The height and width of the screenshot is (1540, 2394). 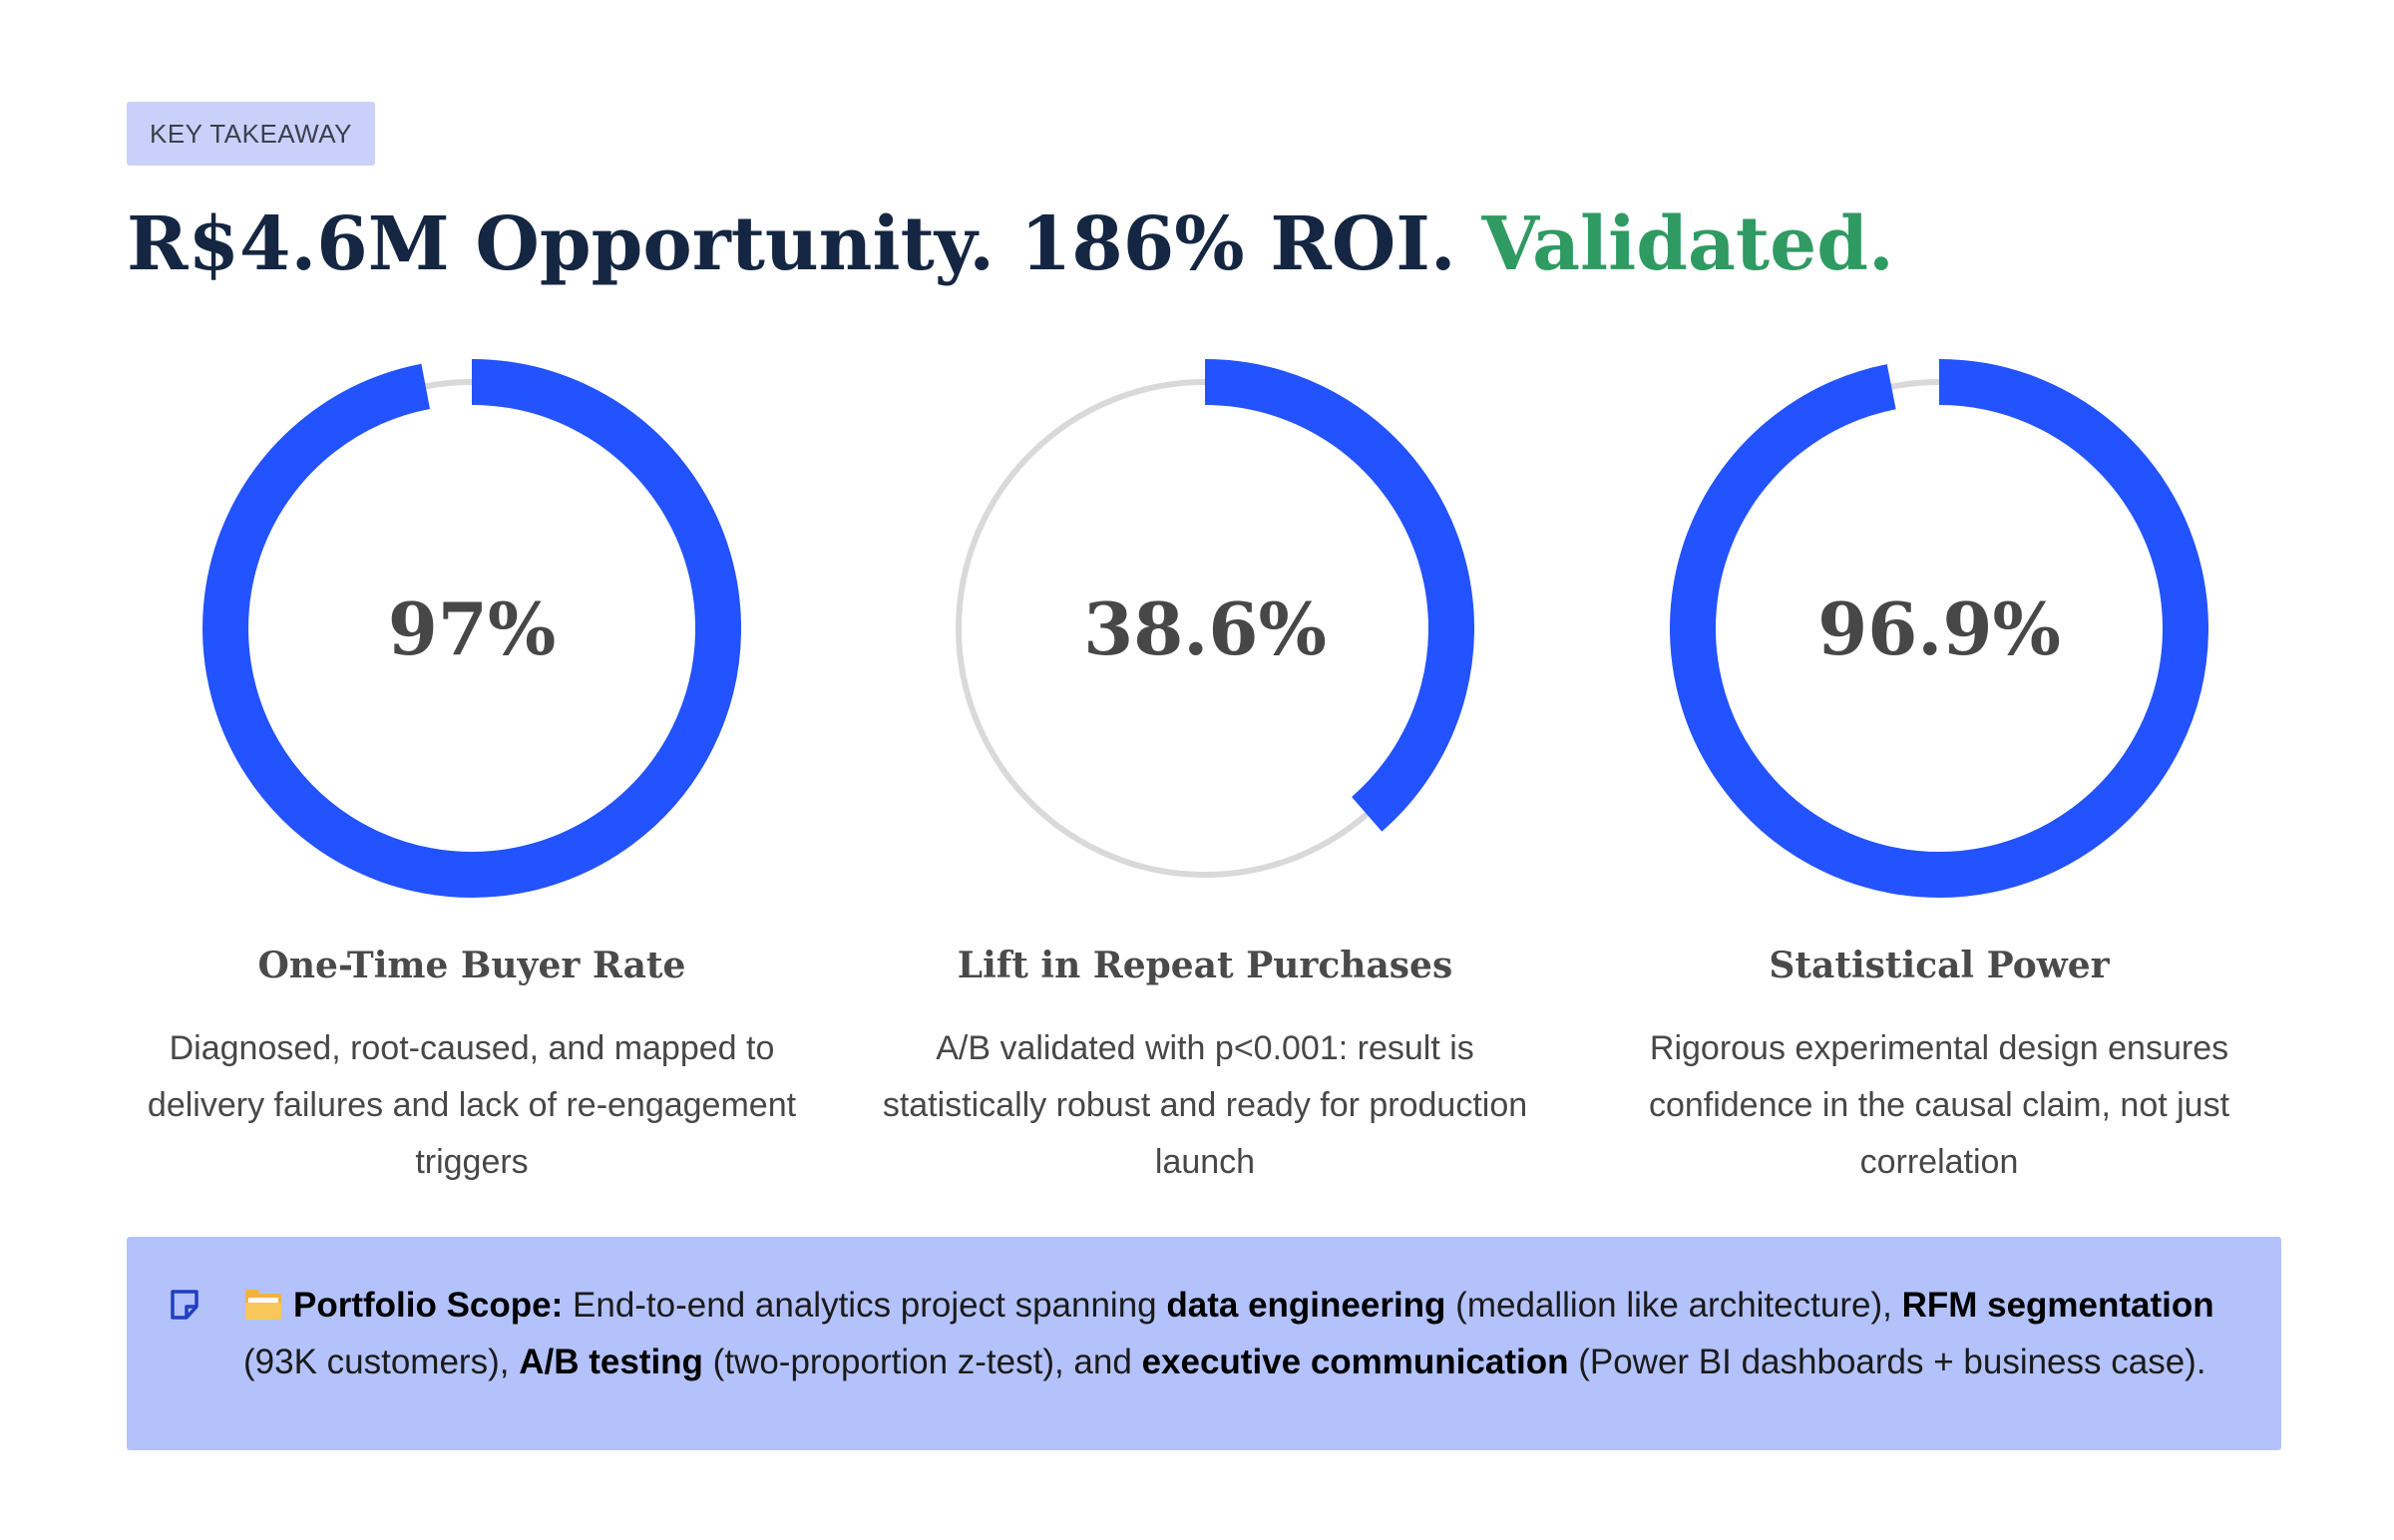 What do you see at coordinates (922, 1362) in the screenshot?
I see `scope-text-4: (two-proportion z-test), and` at bounding box center [922, 1362].